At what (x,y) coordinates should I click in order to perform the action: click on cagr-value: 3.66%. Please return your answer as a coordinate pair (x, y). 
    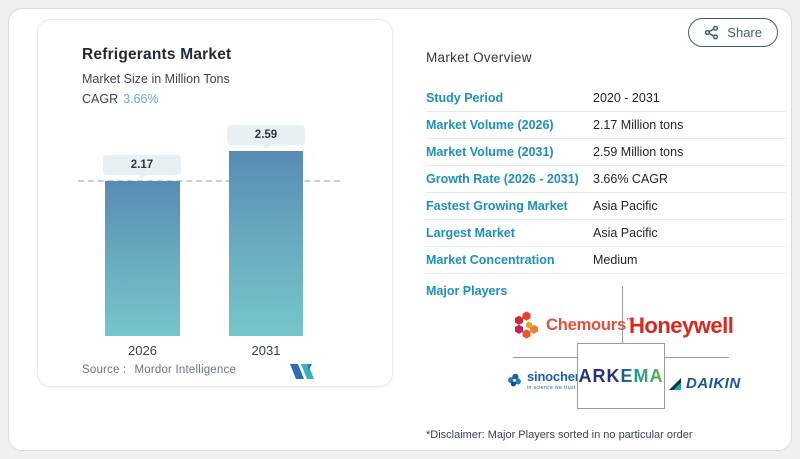
    Looking at the image, I should click on (141, 99).